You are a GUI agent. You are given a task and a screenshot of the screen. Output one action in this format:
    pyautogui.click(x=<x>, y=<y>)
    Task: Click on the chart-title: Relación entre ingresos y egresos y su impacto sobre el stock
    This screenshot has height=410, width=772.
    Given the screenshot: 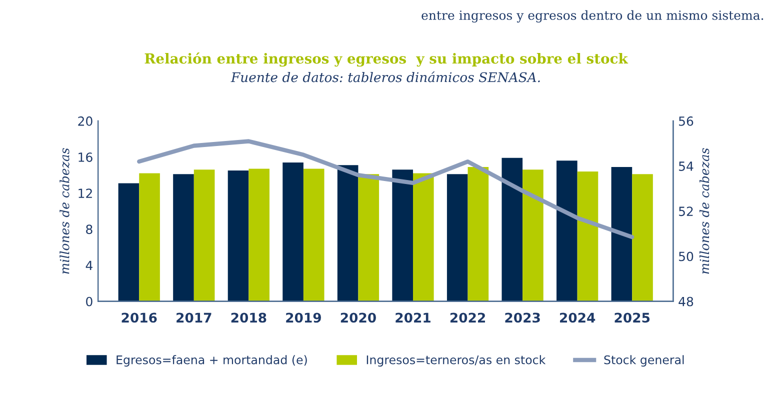 What is the action you would take?
    pyautogui.click(x=386, y=59)
    